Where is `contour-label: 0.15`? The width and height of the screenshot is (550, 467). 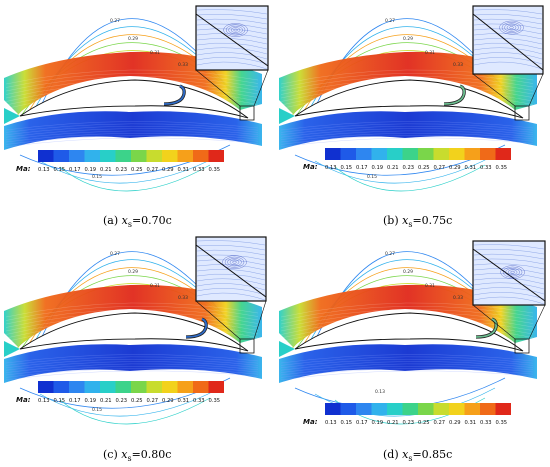 contour-label: 0.15 is located at coordinates (372, 177).